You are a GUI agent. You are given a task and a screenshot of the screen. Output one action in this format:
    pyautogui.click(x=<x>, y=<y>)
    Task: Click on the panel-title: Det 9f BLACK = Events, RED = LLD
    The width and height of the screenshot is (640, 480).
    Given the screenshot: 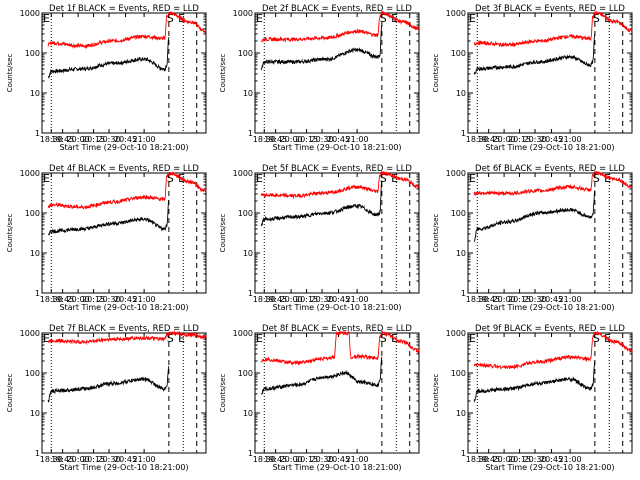 What is the action you would take?
    pyautogui.click(x=550, y=329)
    